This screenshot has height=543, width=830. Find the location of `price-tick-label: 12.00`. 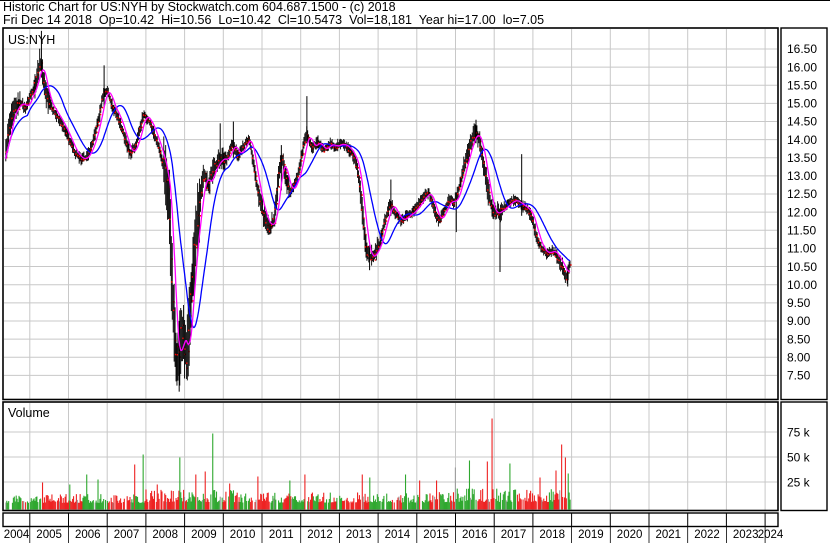

price-tick-label: 12.00 is located at coordinates (802, 212).